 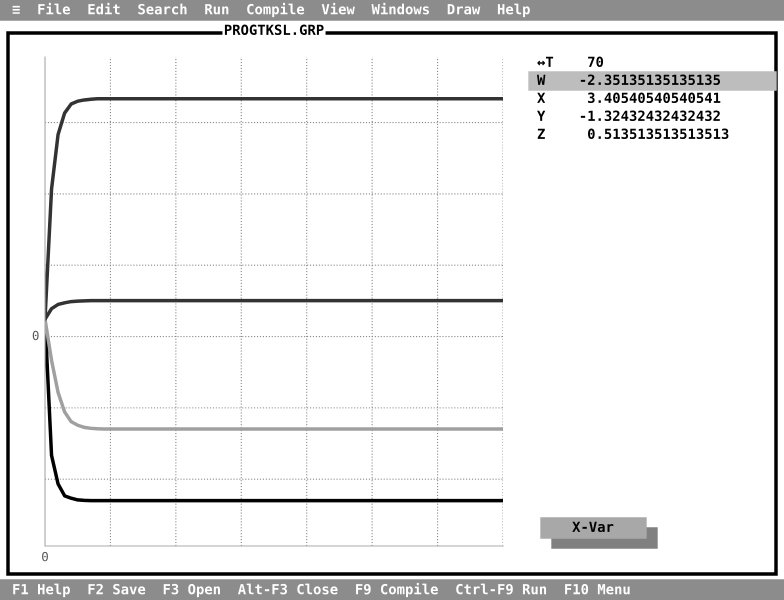 I want to click on text: X 3.40540540540541, so click(x=628, y=98).